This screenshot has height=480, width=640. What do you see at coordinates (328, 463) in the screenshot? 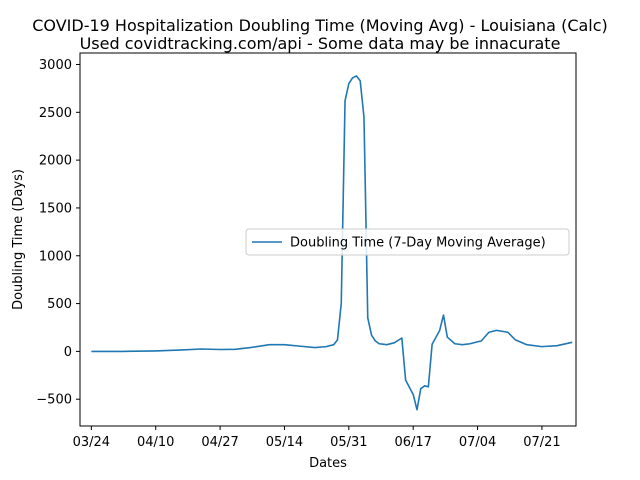
I see `x-axis-label: Dates` at bounding box center [328, 463].